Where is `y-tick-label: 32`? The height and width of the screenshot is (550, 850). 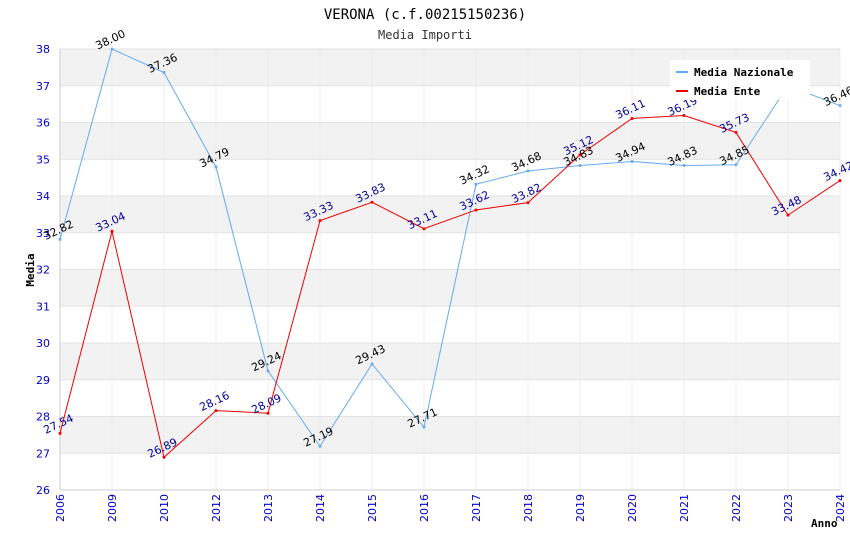 y-tick-label: 32 is located at coordinates (43, 270).